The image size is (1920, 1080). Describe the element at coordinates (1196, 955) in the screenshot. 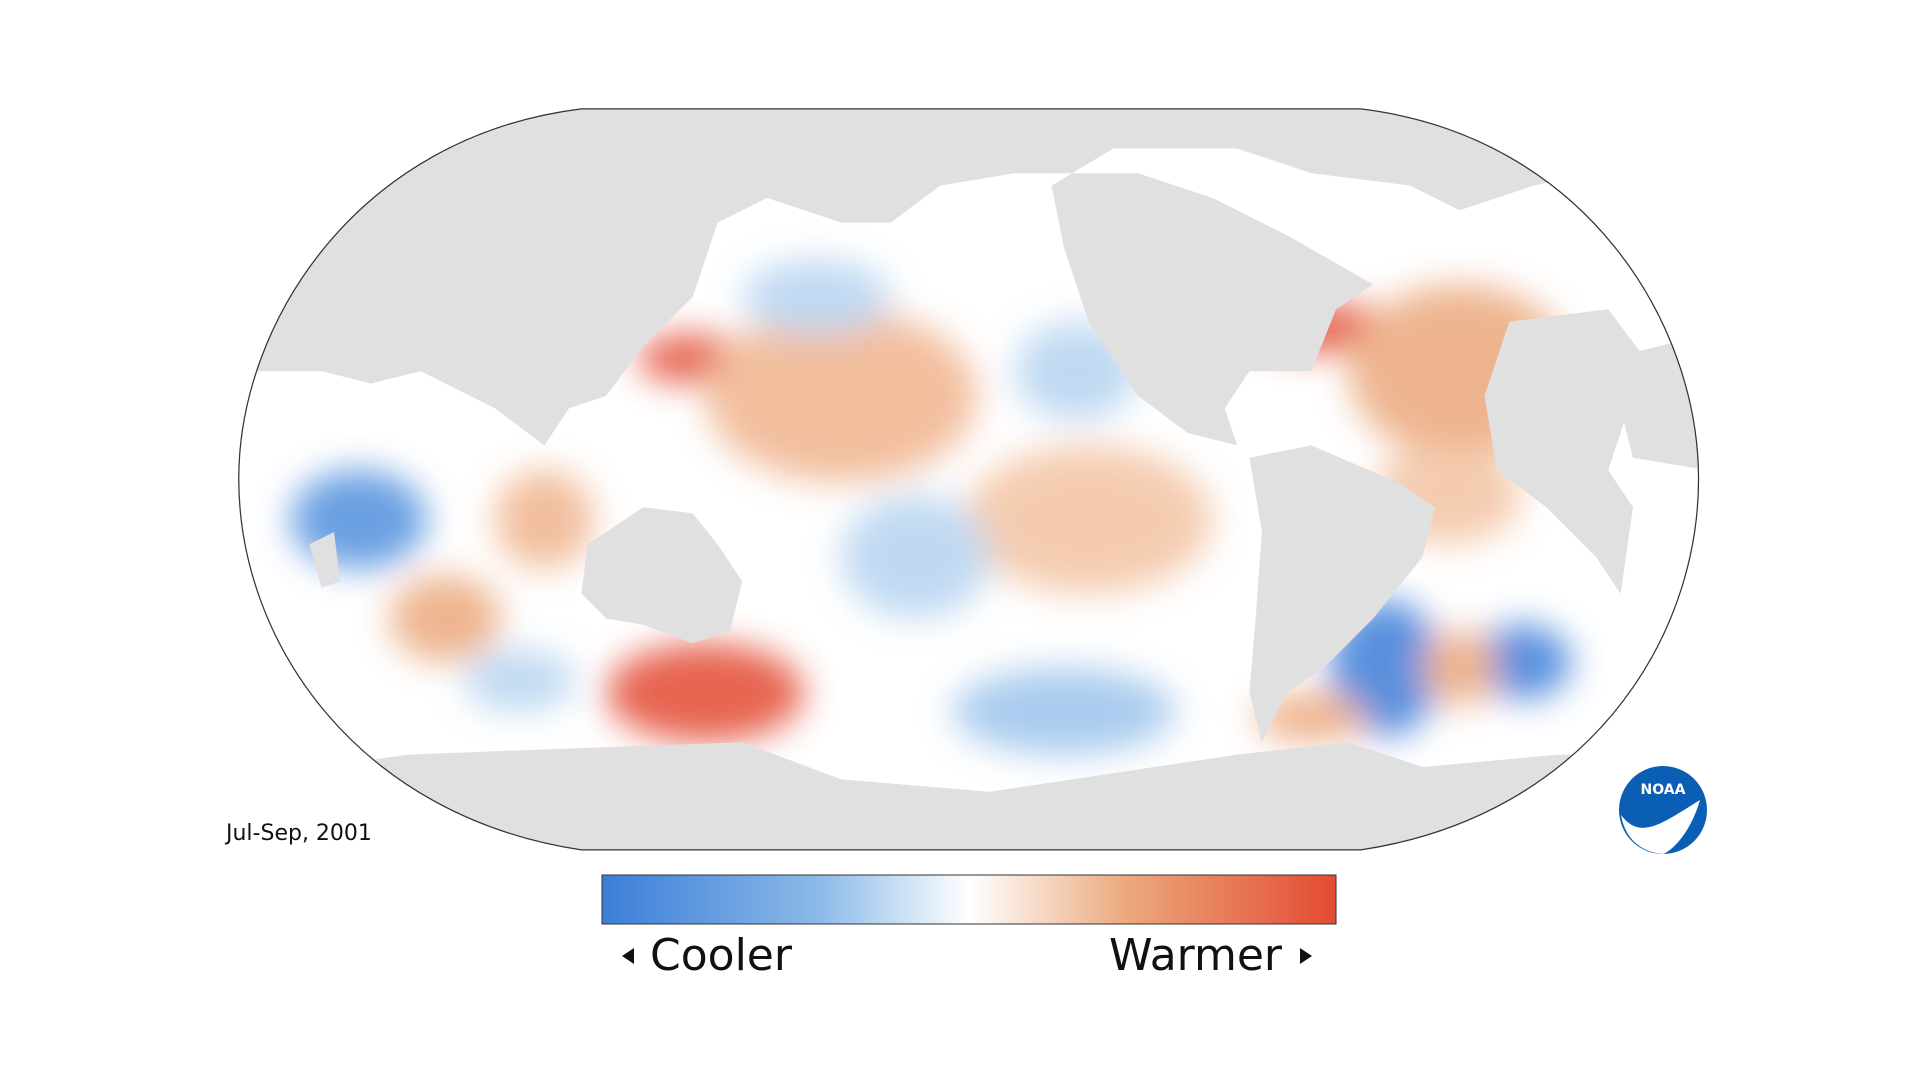

I see `legend-high: Warmer` at that location.